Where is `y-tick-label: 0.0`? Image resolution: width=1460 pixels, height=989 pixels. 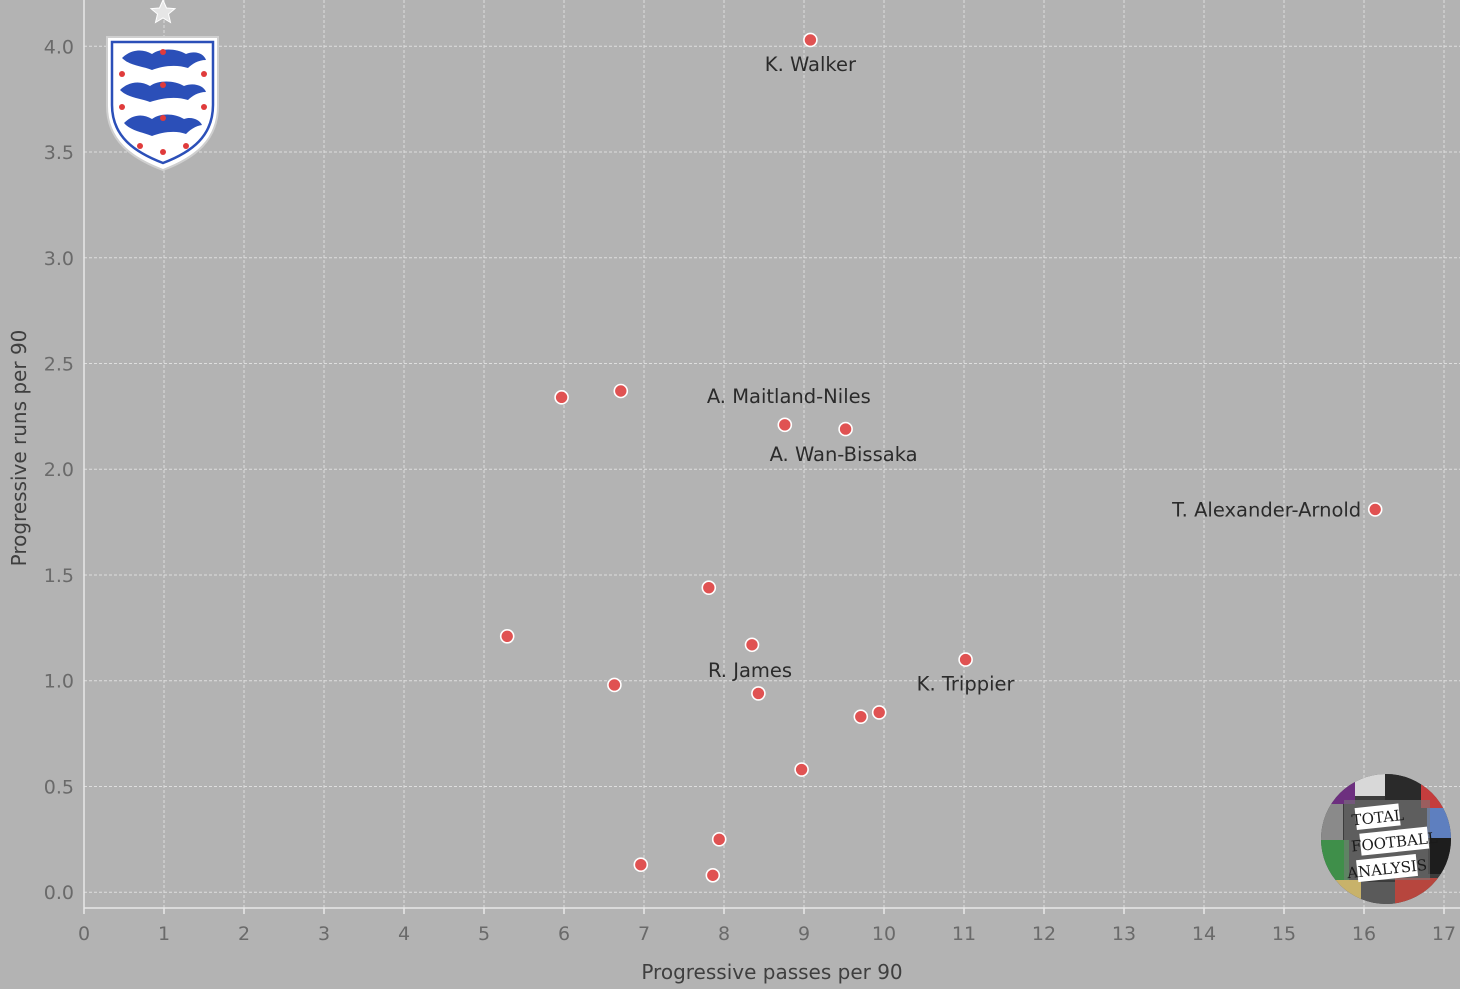 y-tick-label: 0.0 is located at coordinates (59, 893).